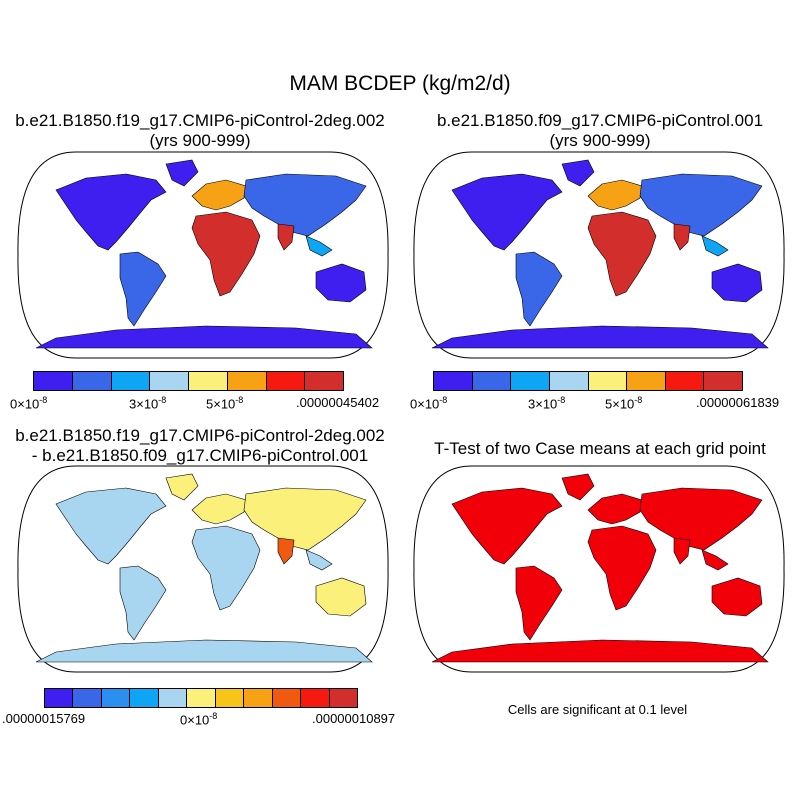 This screenshot has width=800, height=800. I want to click on panel1-title-line2: (yrs 900-999), so click(200, 140).